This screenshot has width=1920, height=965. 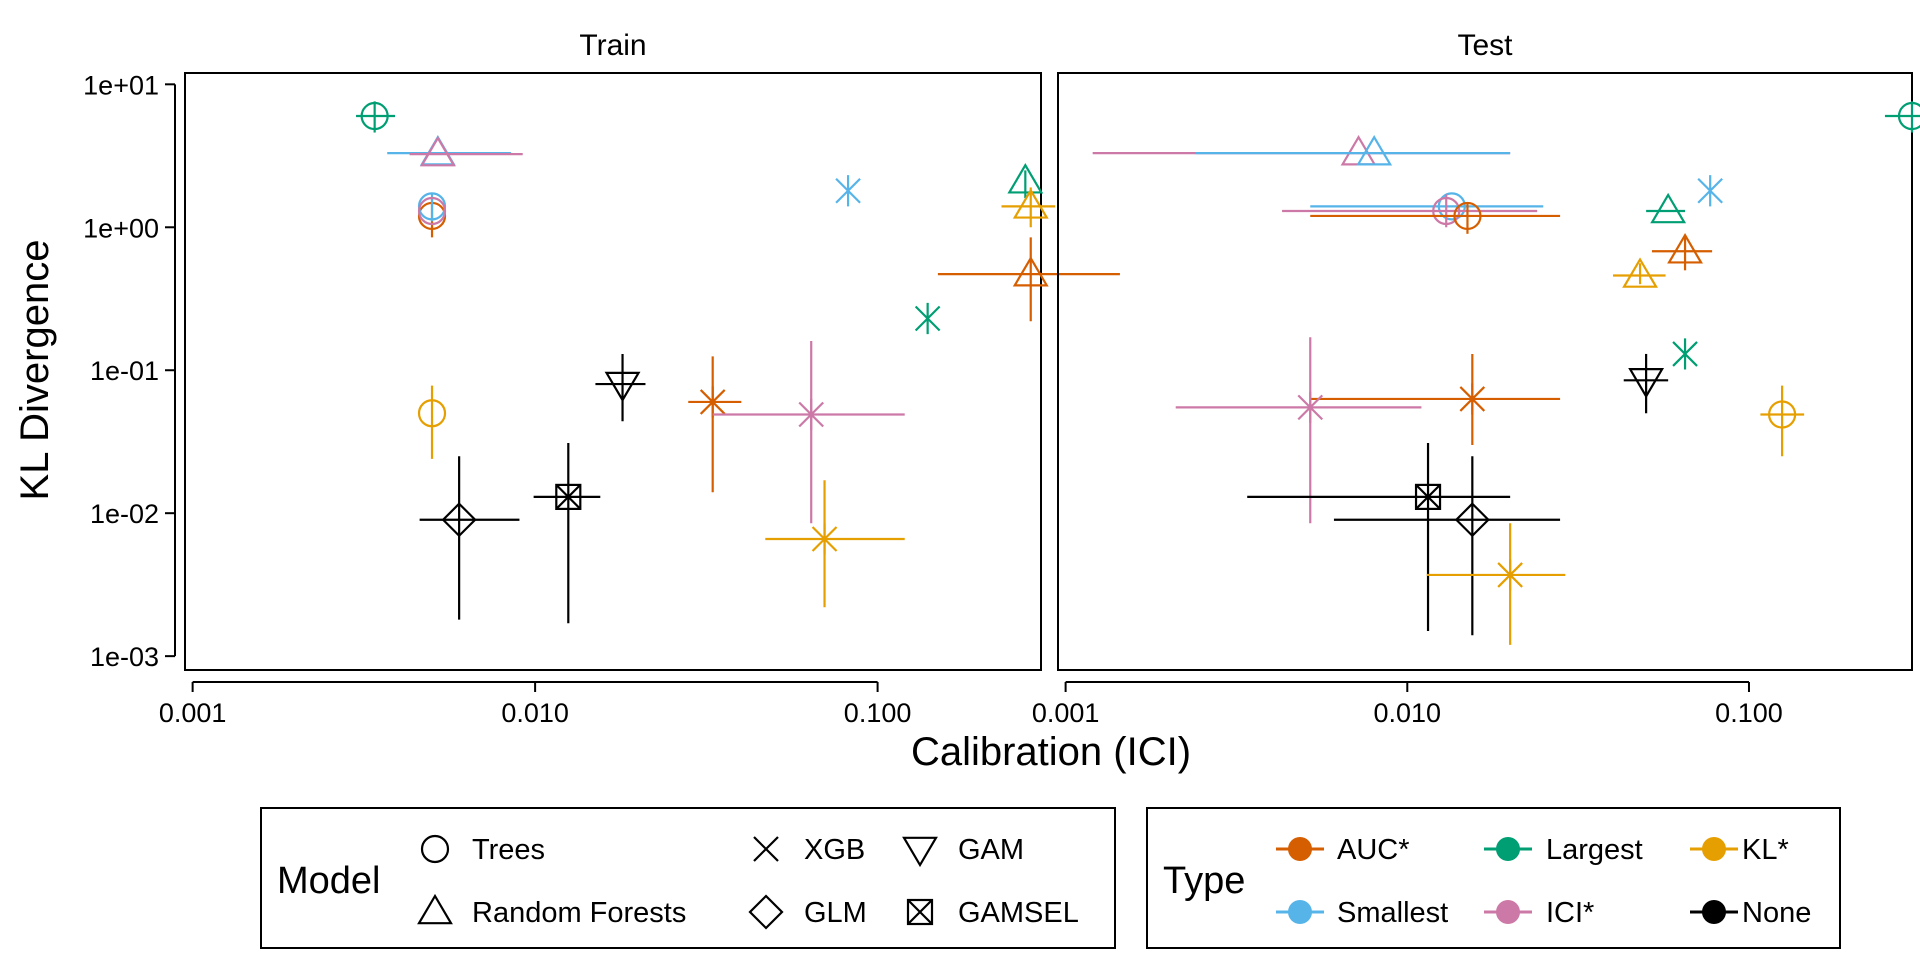 I want to click on y-tick-label: 1e-03, so click(x=124, y=657).